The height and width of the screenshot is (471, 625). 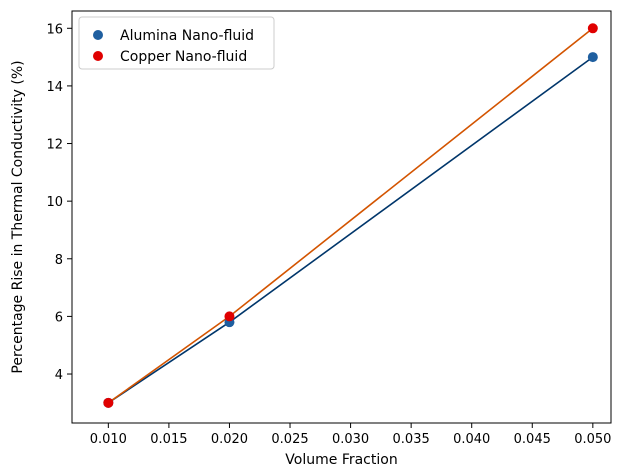 I want to click on y-tick-label: 12, so click(x=54, y=145).